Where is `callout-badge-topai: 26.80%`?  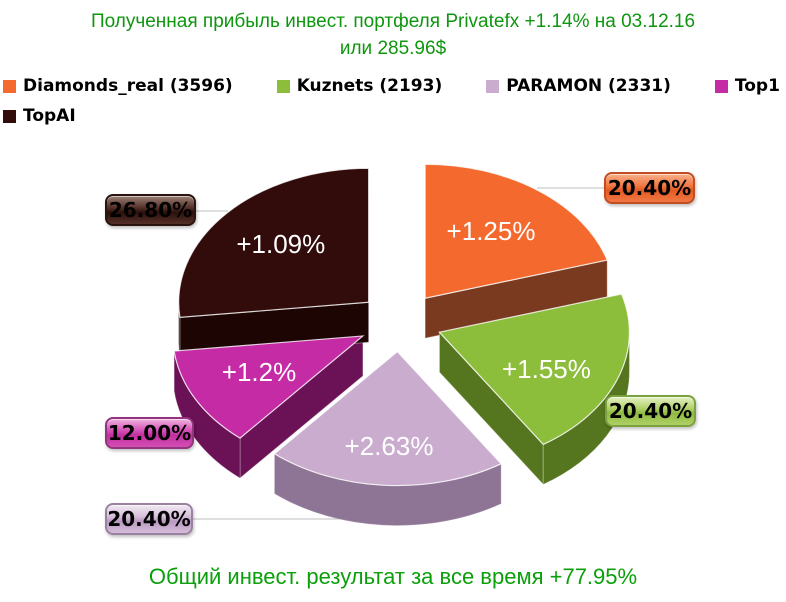 callout-badge-topai: 26.80% is located at coordinates (150, 210).